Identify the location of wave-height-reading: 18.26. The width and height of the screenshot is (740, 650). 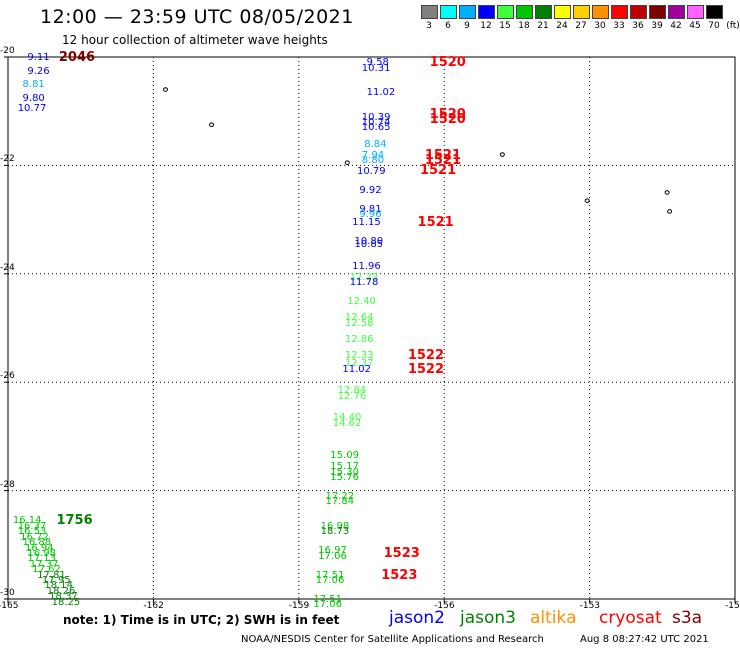
(61, 591).